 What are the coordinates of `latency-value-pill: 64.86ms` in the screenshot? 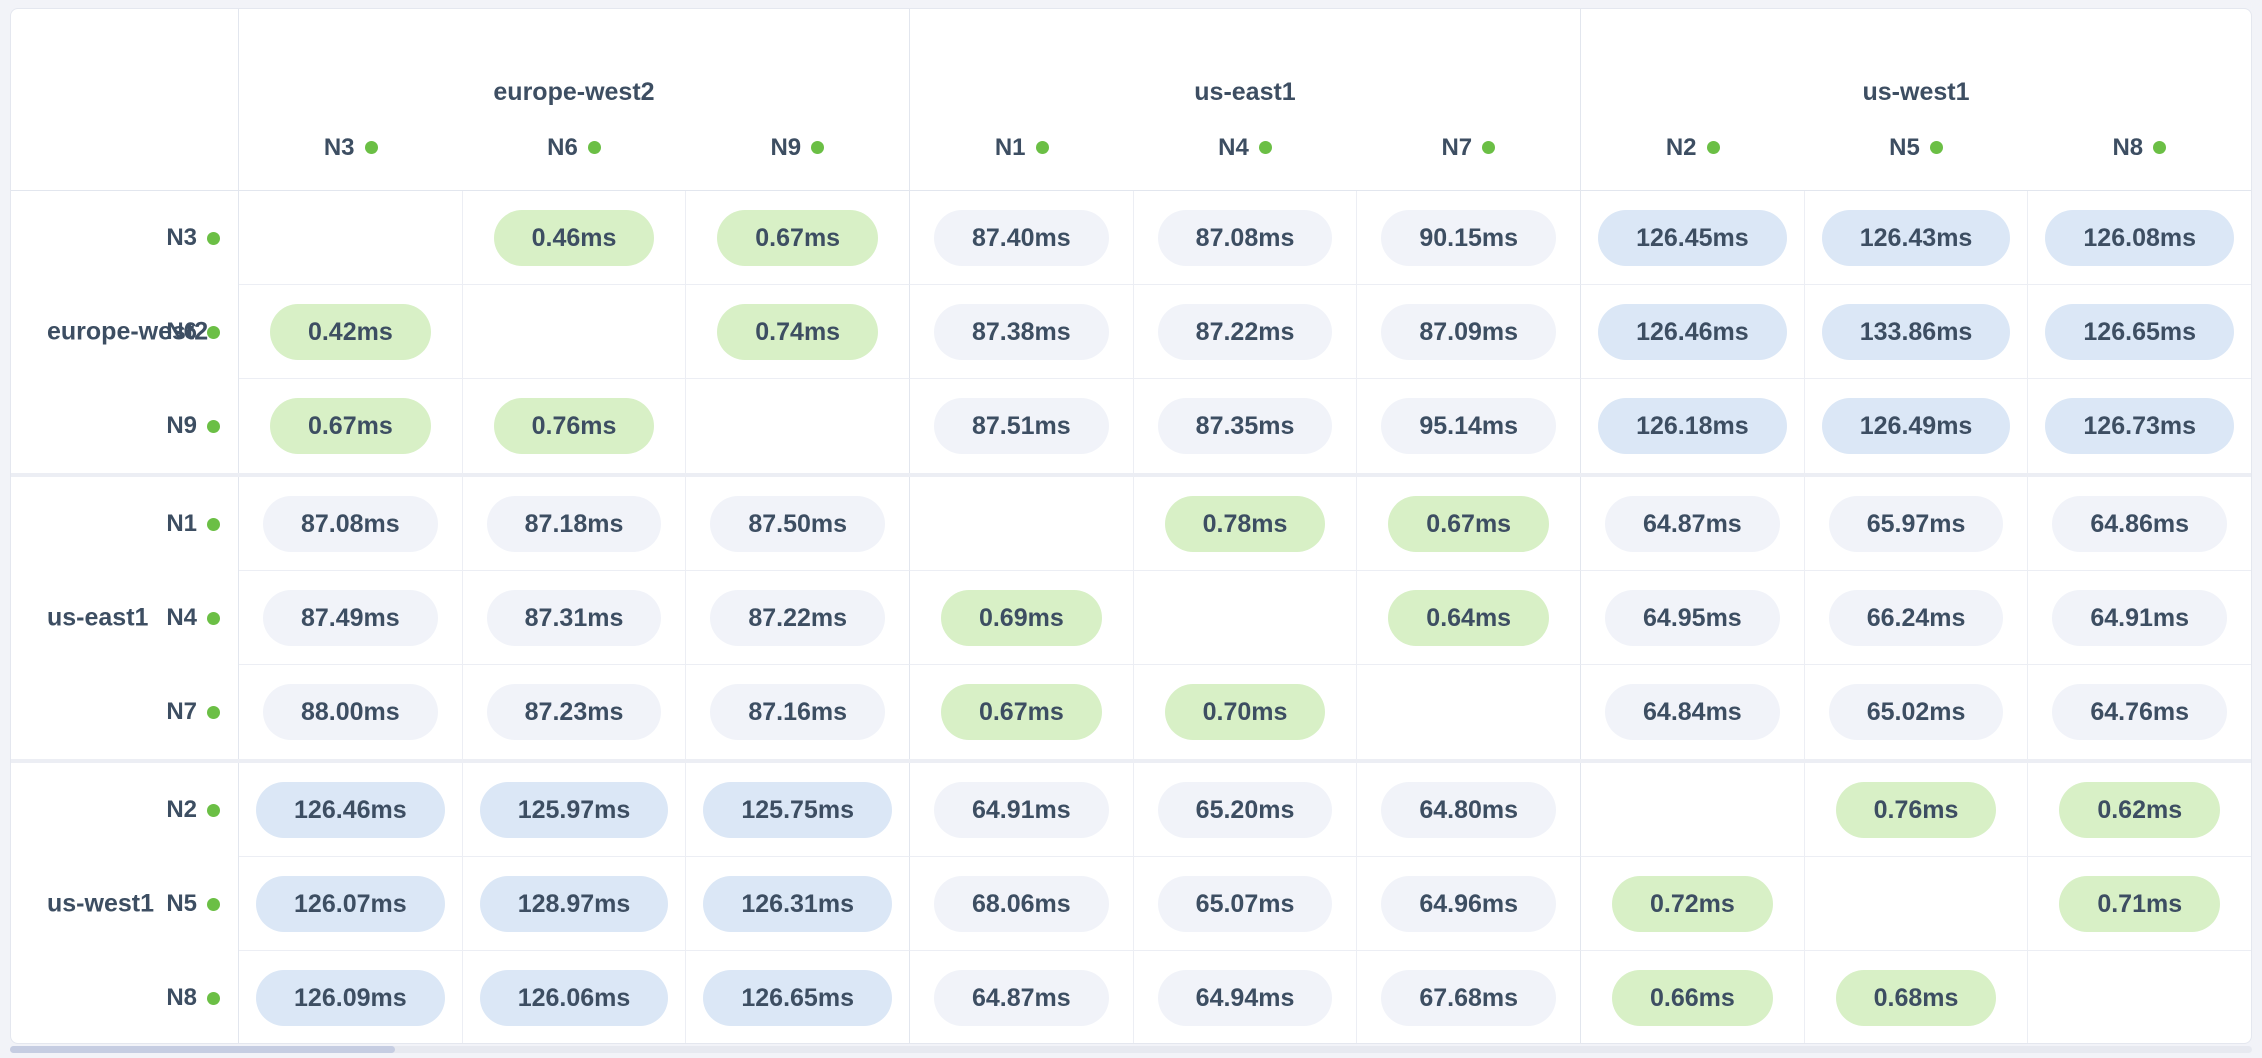 It's located at (2140, 523).